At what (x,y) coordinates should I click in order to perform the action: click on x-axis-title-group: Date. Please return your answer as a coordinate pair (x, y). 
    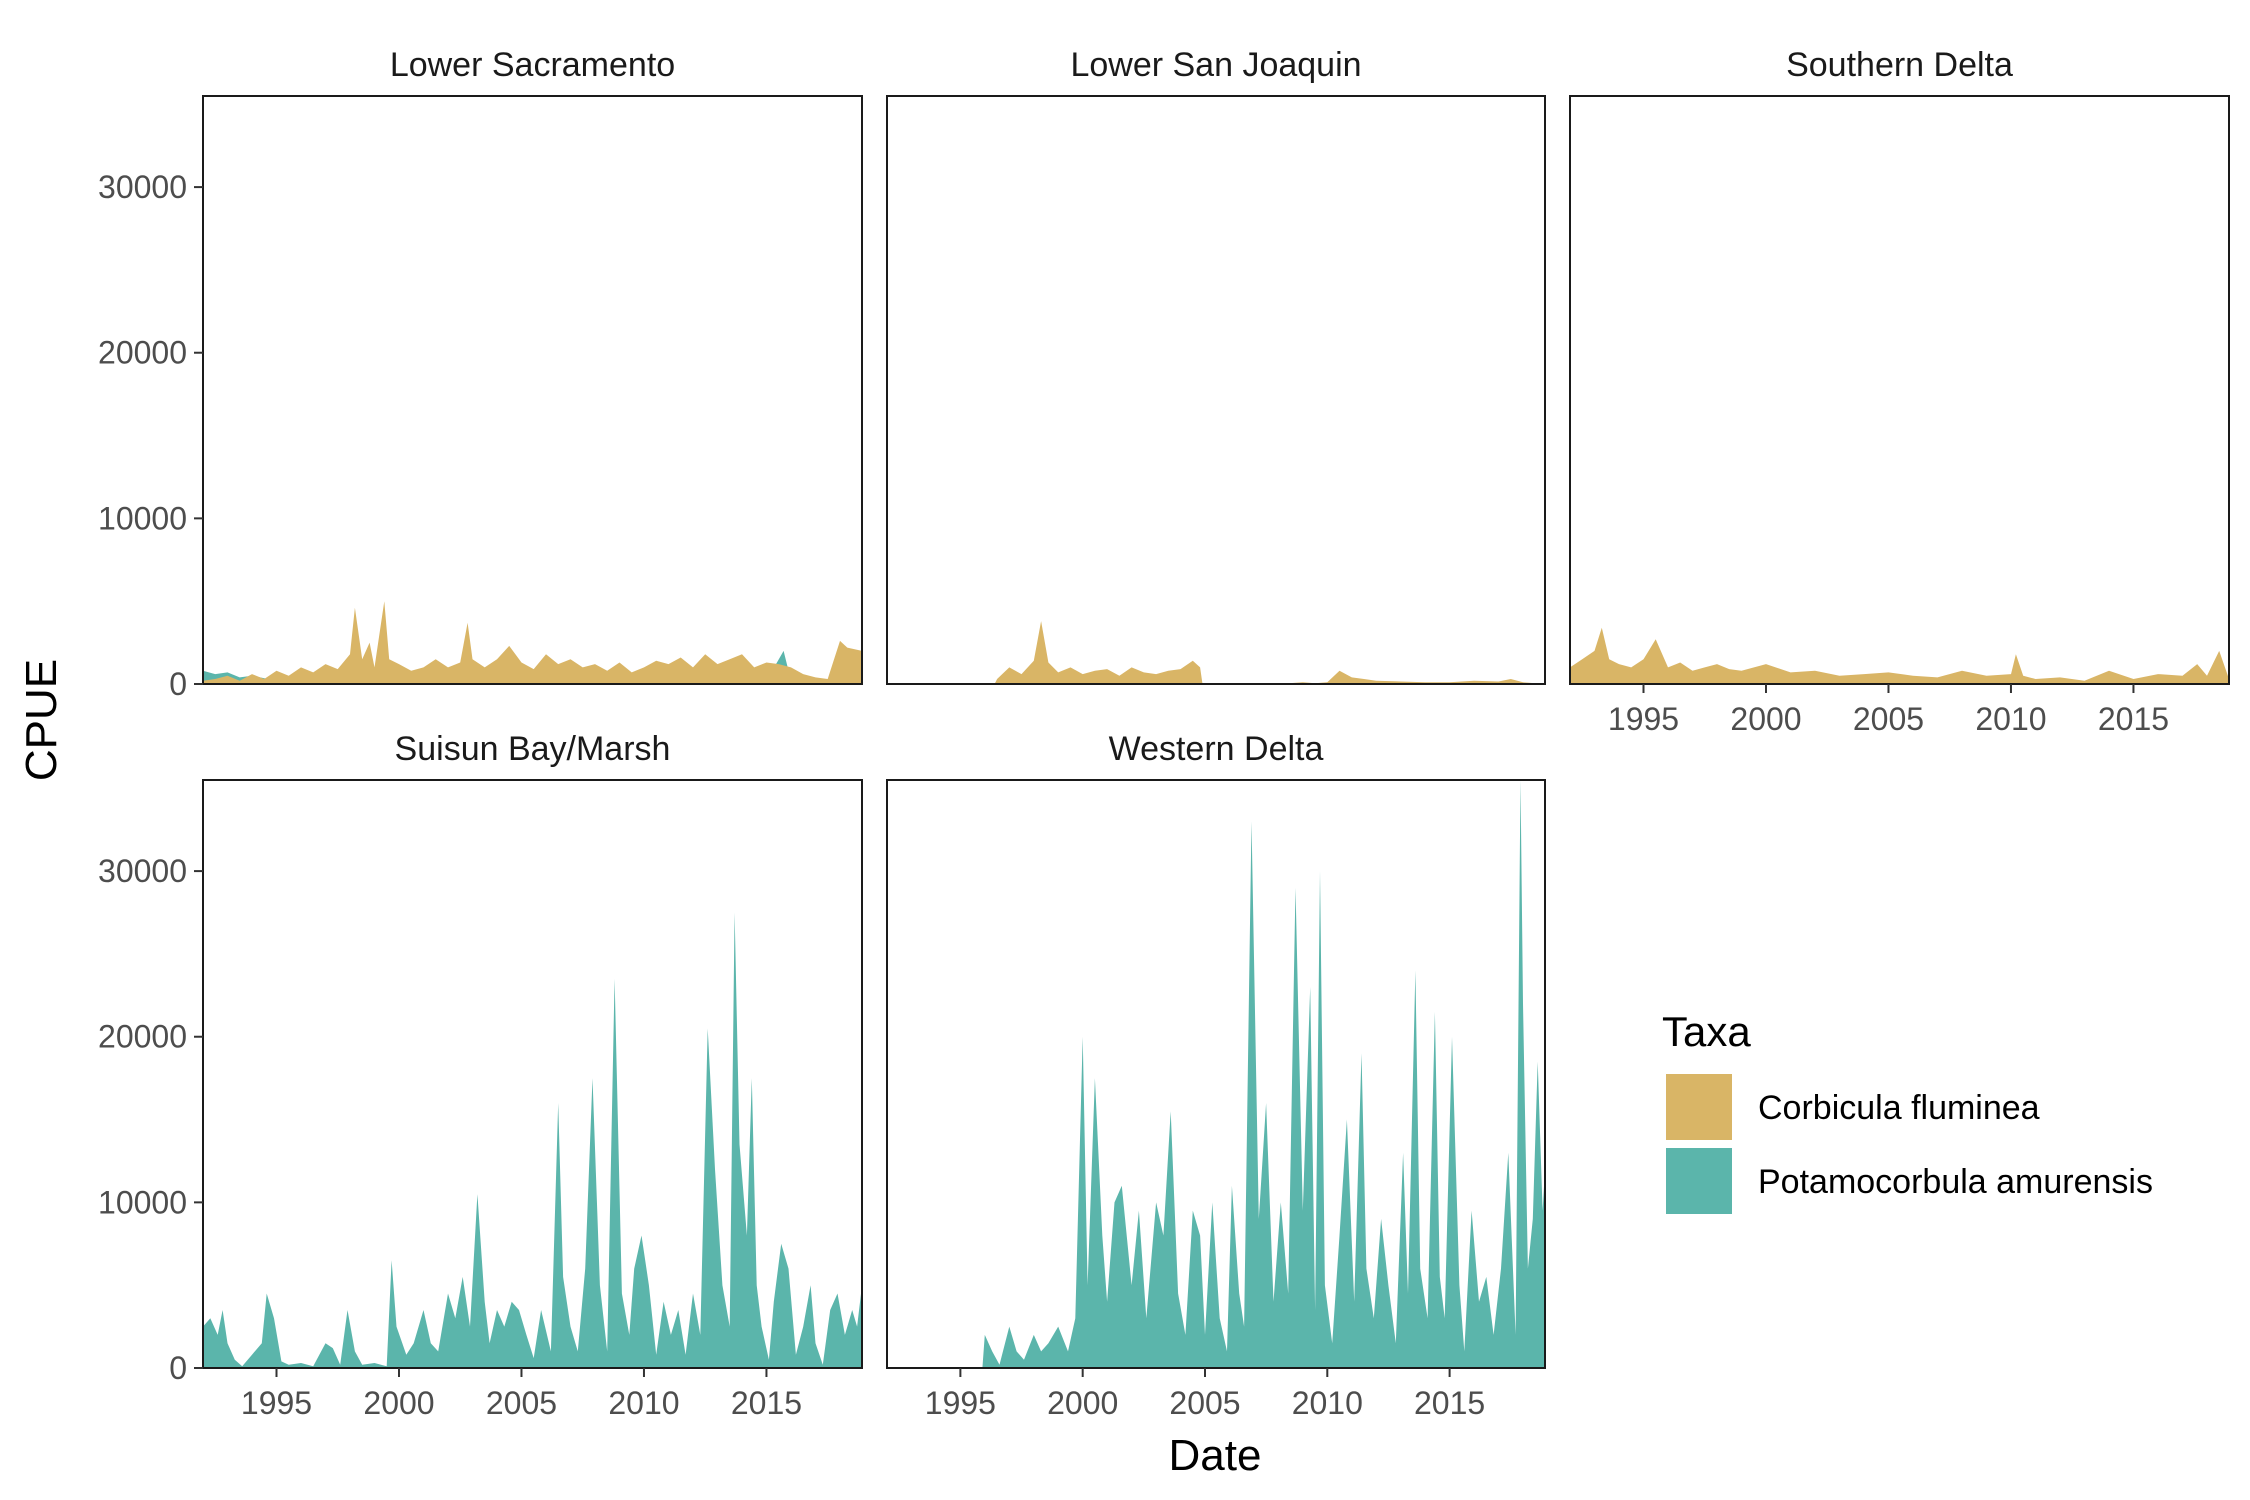
    Looking at the image, I should click on (1215, 1455).